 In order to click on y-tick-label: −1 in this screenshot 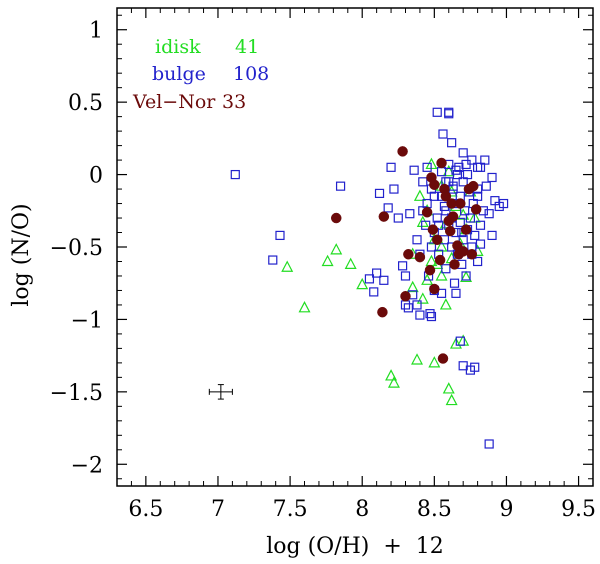, I will do `click(87, 320)`.